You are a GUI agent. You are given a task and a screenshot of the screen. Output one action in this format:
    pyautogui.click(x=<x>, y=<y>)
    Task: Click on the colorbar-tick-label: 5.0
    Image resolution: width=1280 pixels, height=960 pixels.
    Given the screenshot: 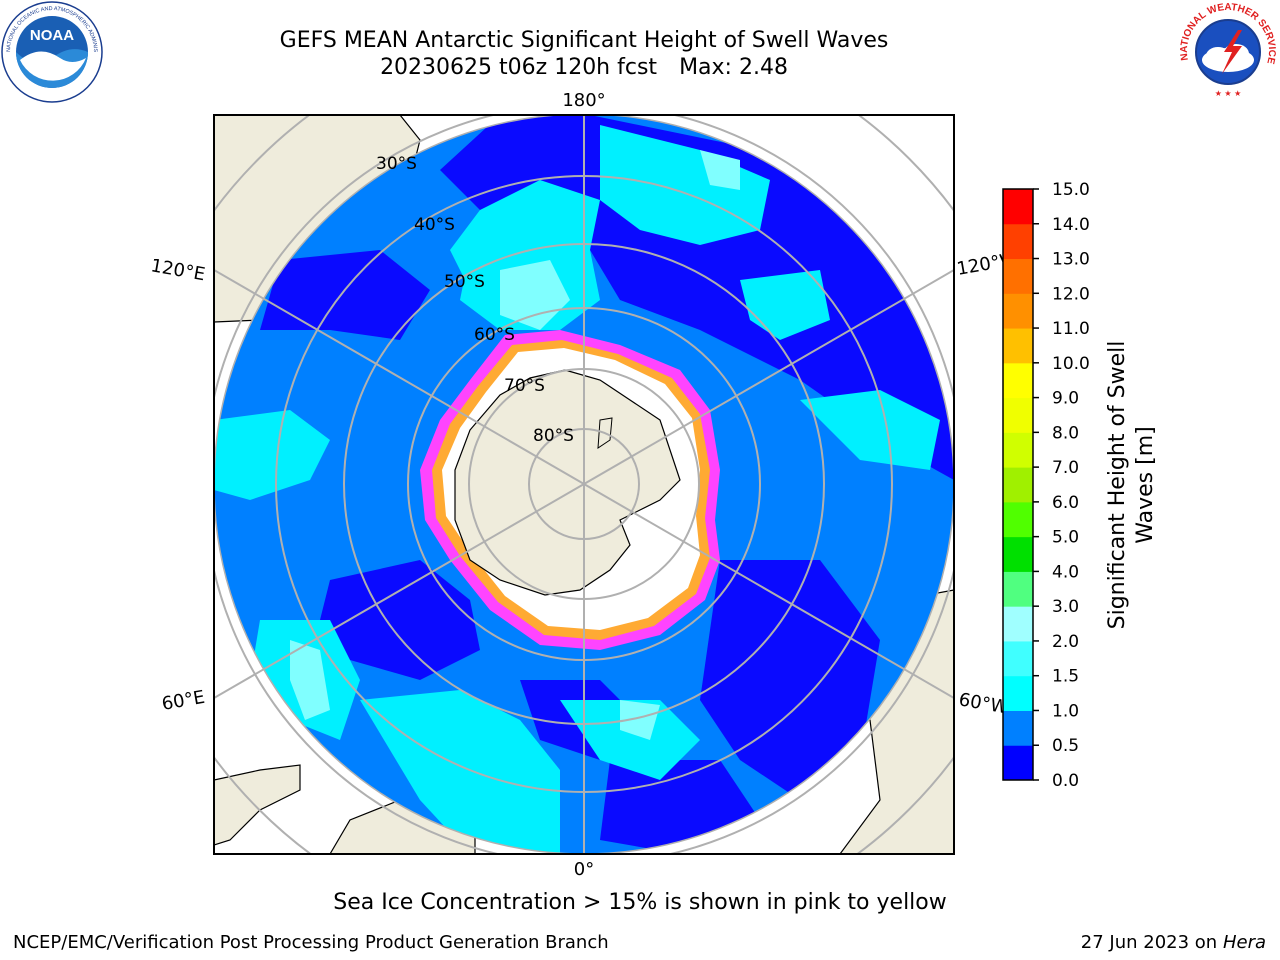 What is the action you would take?
    pyautogui.click(x=1065, y=538)
    